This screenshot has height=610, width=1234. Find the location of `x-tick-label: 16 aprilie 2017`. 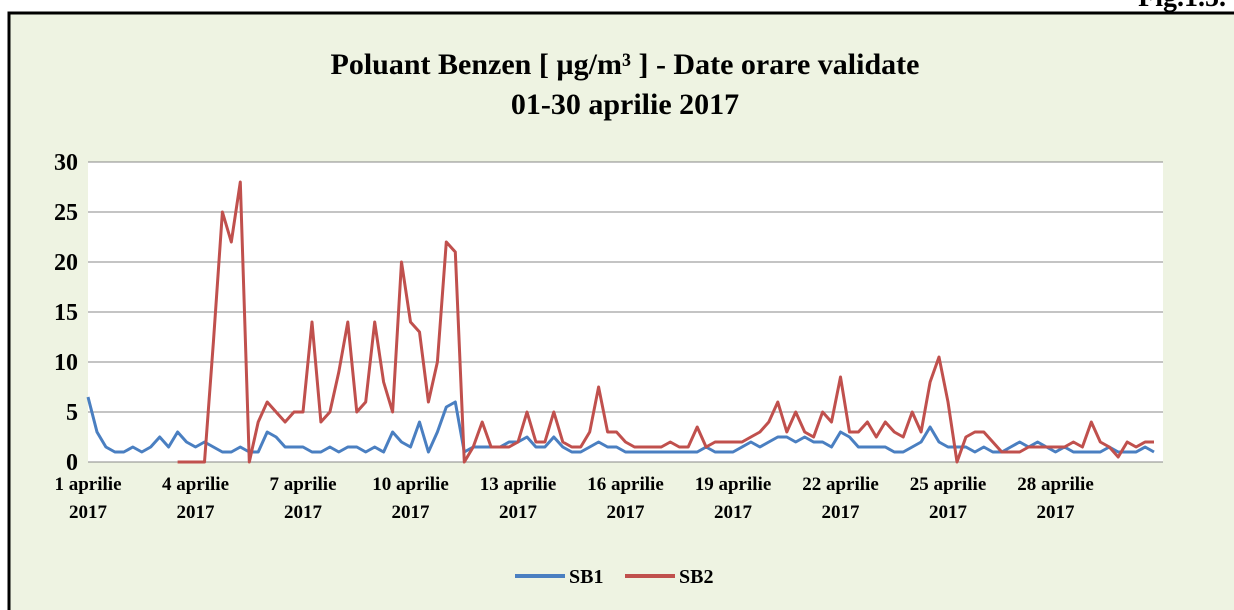

x-tick-label: 16 aprilie 2017 is located at coordinates (625, 498).